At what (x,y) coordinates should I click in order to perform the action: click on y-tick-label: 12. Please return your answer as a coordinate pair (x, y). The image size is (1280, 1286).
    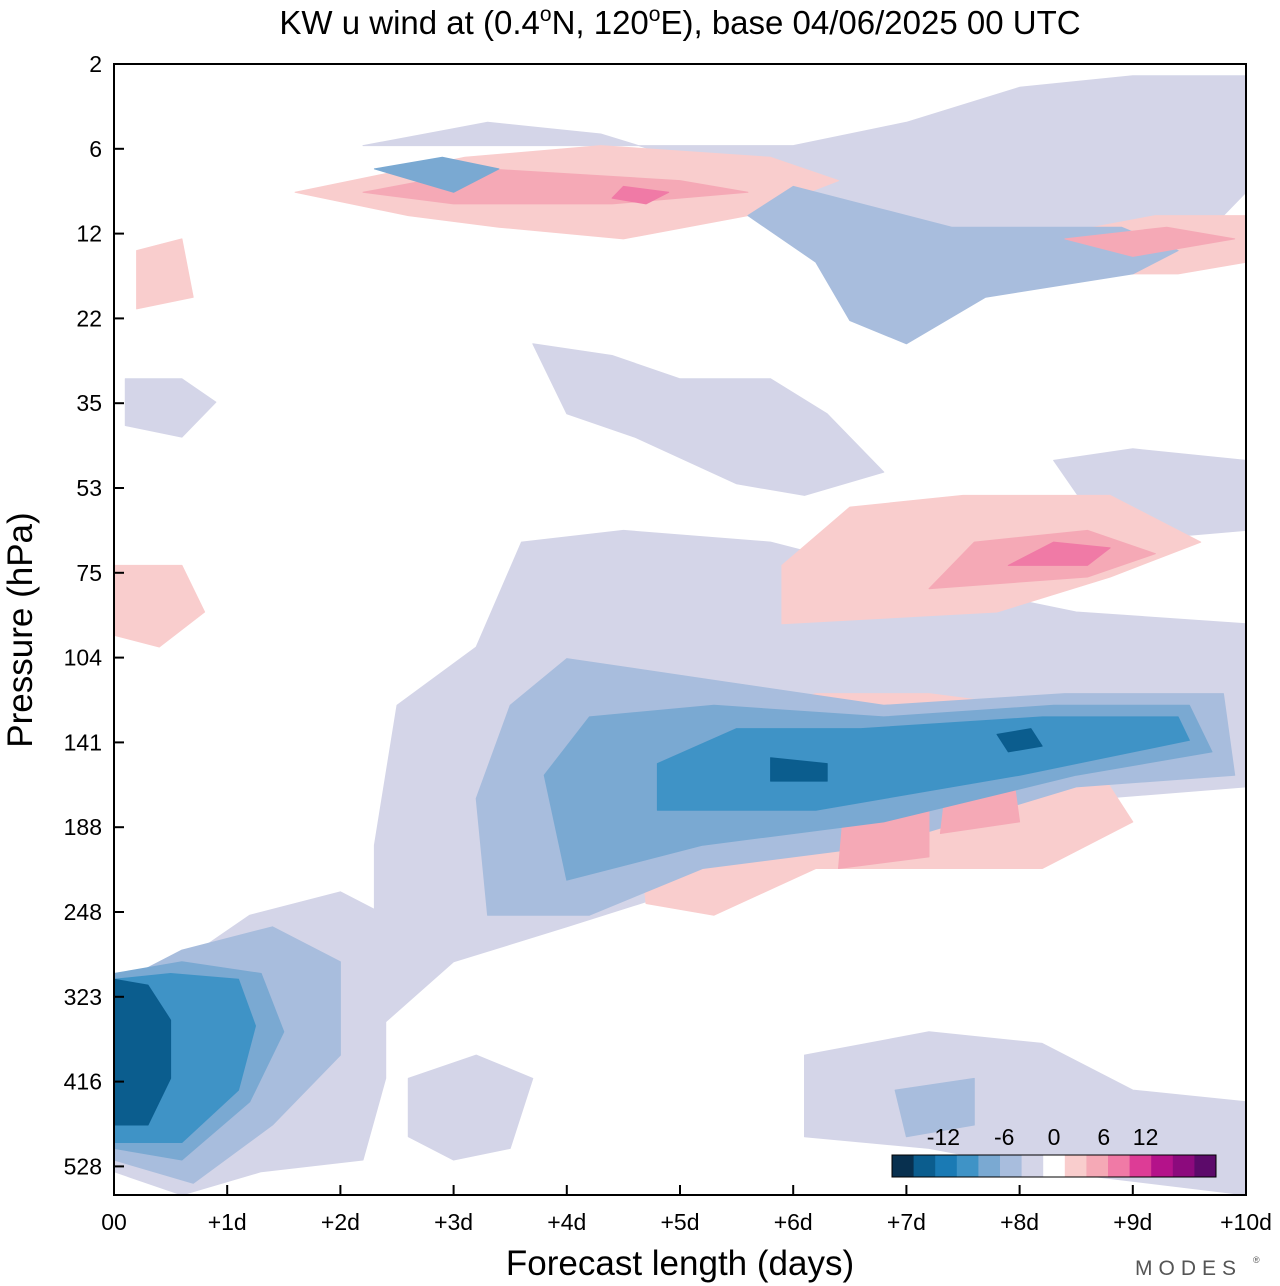
    Looking at the image, I should click on (89, 234).